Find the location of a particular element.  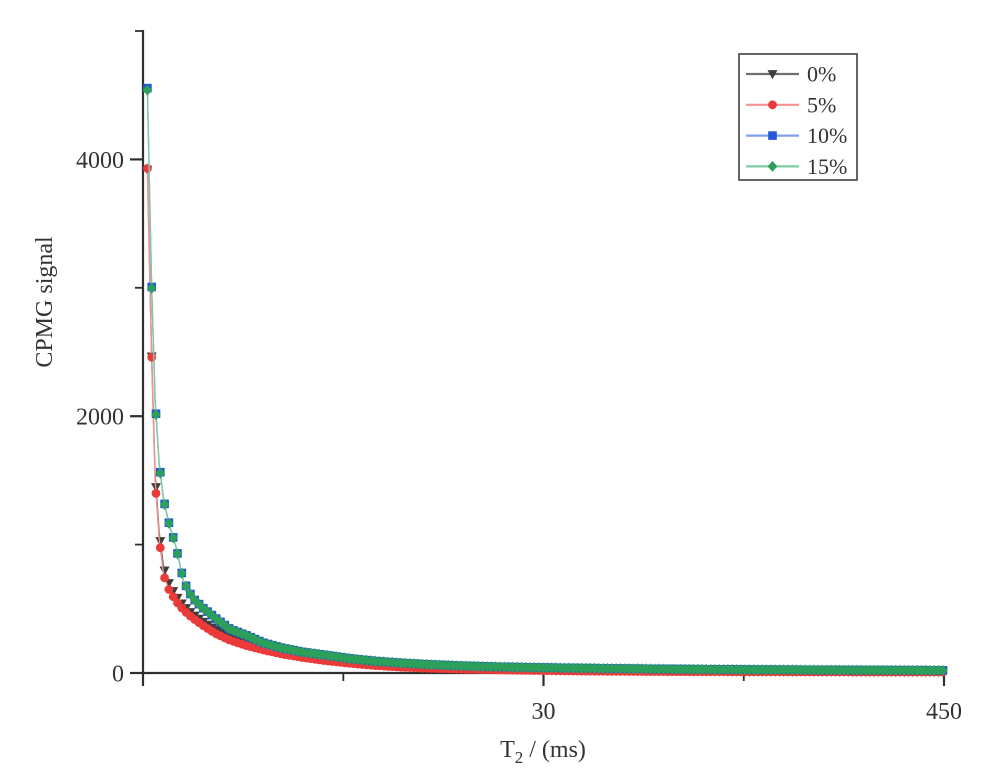

legend-label: 15% is located at coordinates (827, 166).